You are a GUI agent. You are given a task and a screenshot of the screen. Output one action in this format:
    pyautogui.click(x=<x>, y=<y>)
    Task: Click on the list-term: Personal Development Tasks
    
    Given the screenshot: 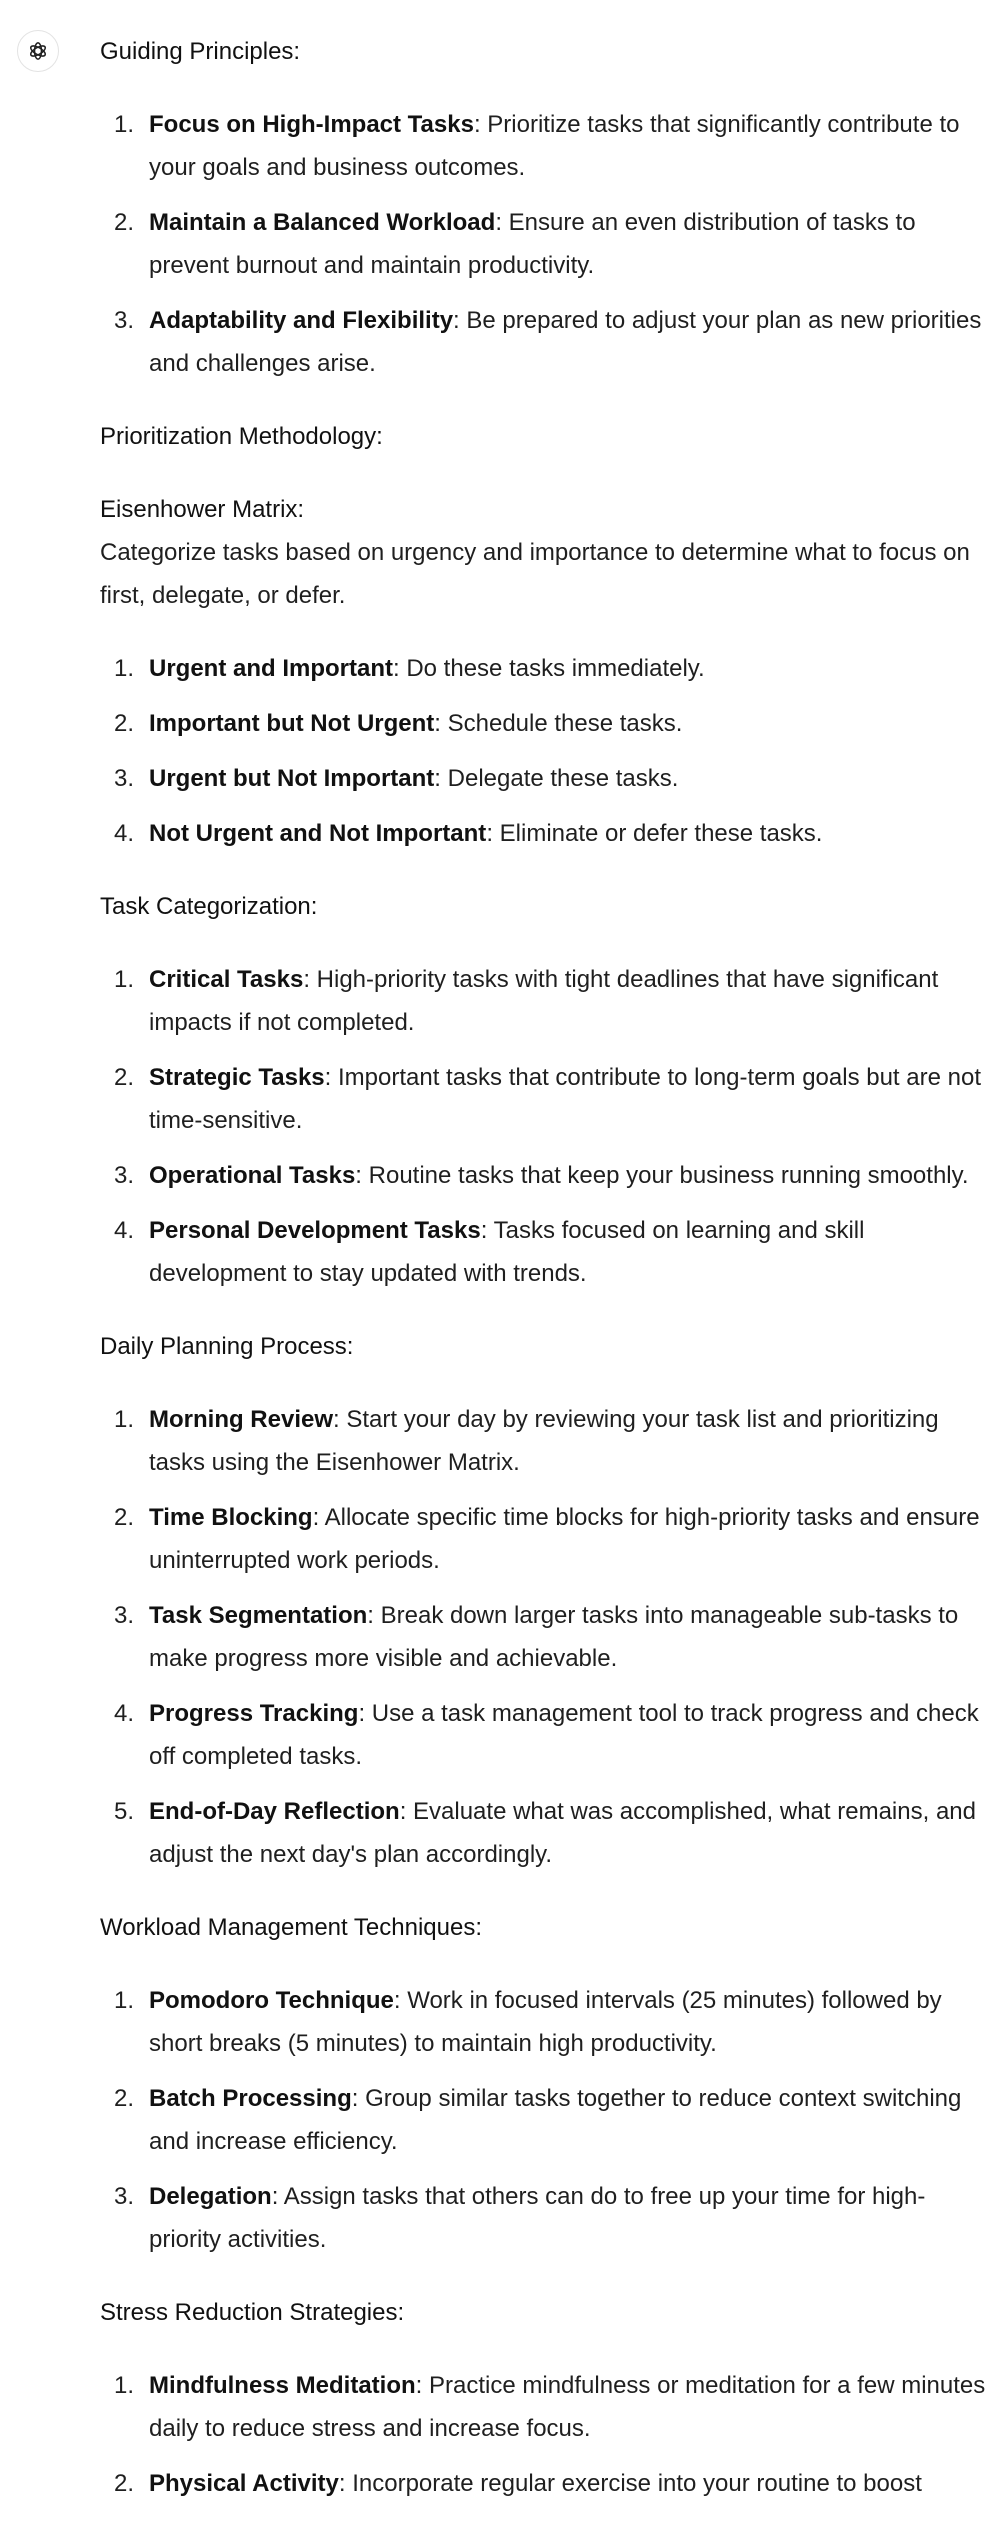 What is the action you would take?
    pyautogui.click(x=315, y=1230)
    